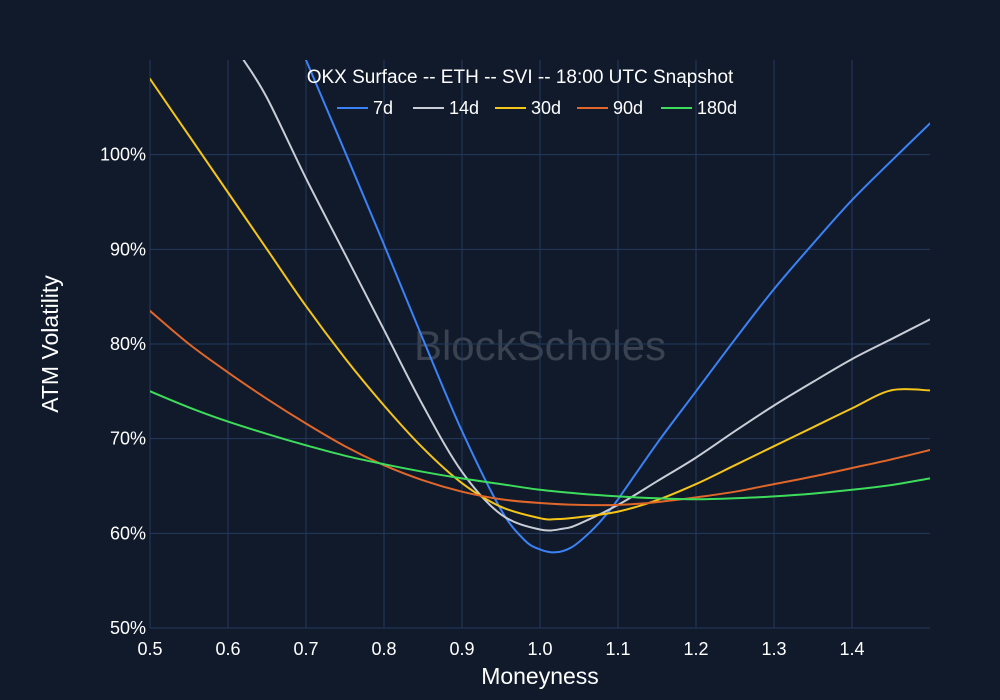 Image resolution: width=1000 pixels, height=700 pixels. What do you see at coordinates (528, 108) in the screenshot?
I see `legend-item-30d: 30d` at bounding box center [528, 108].